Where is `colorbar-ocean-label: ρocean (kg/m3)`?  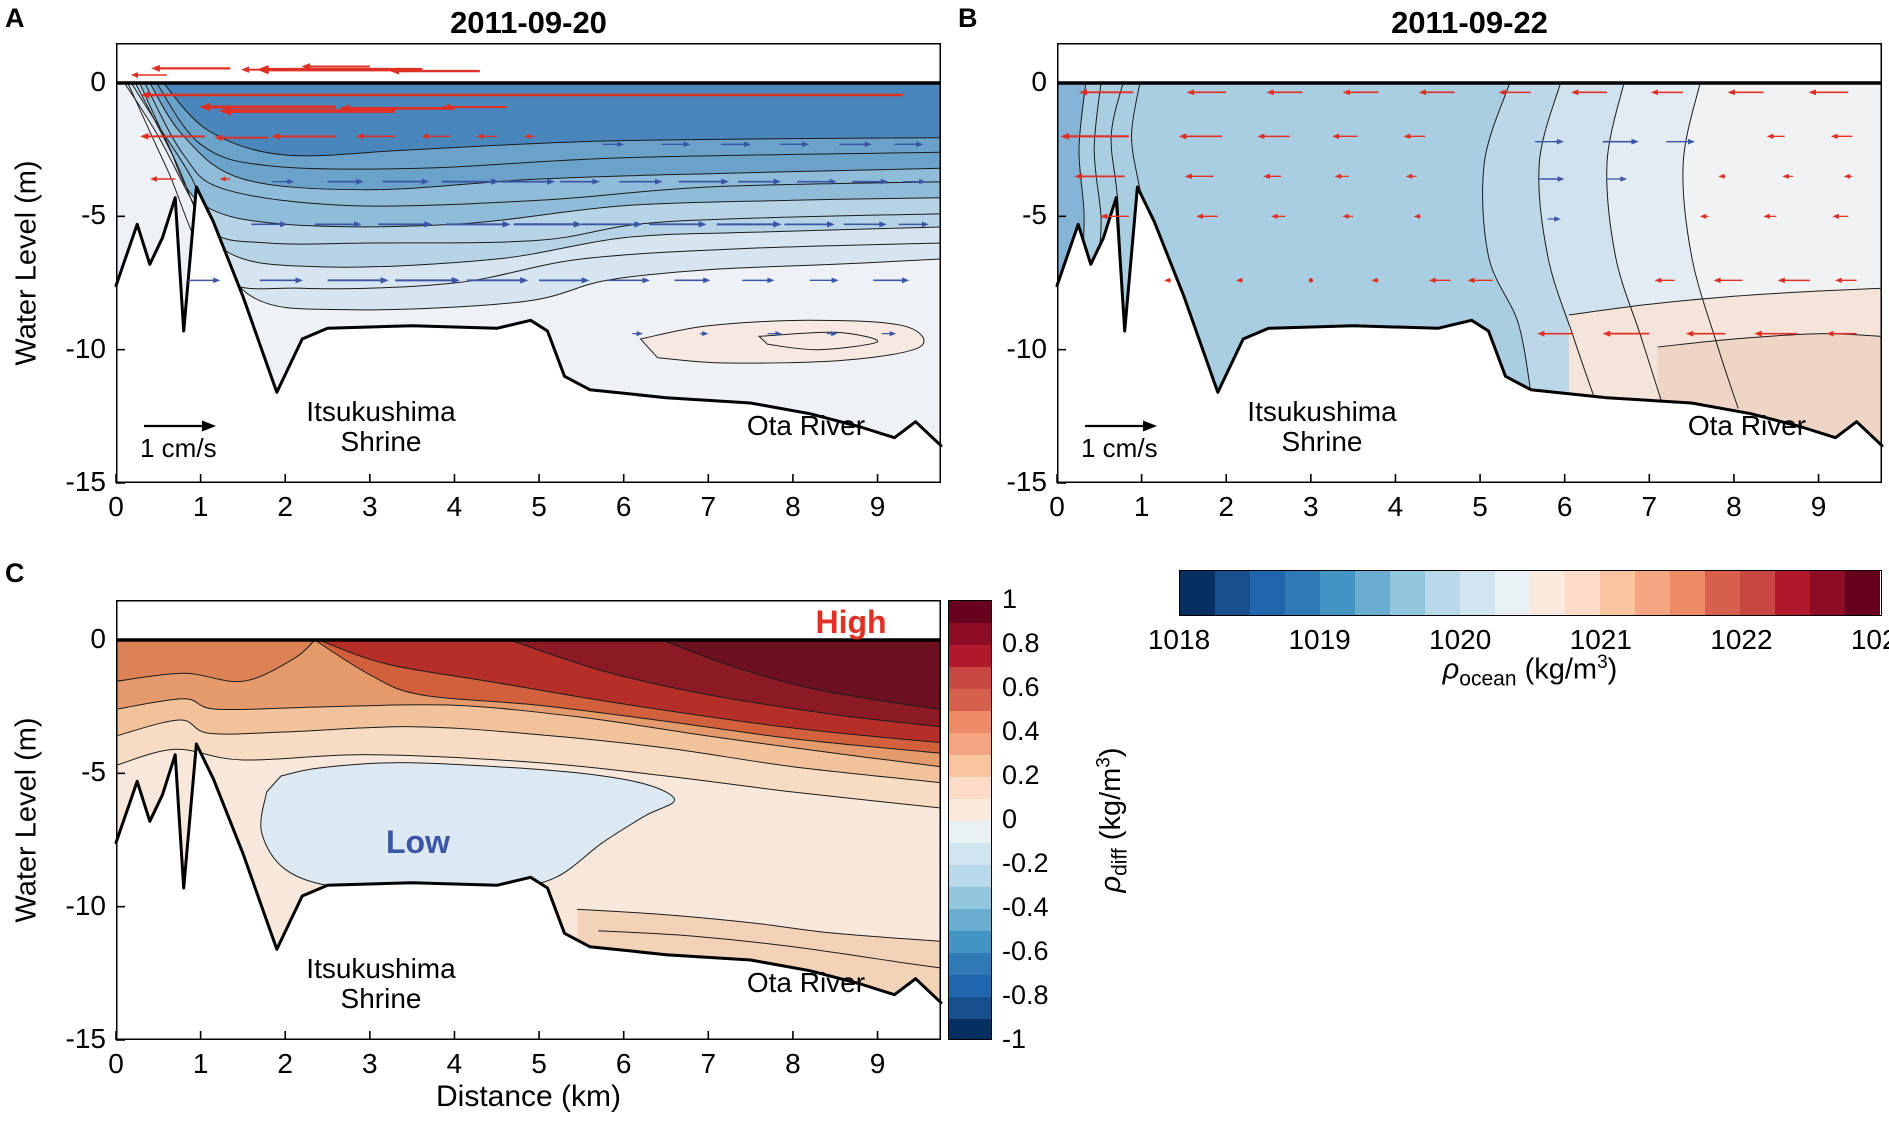 colorbar-ocean-label: ρocean (kg/m3) is located at coordinates (1530, 671).